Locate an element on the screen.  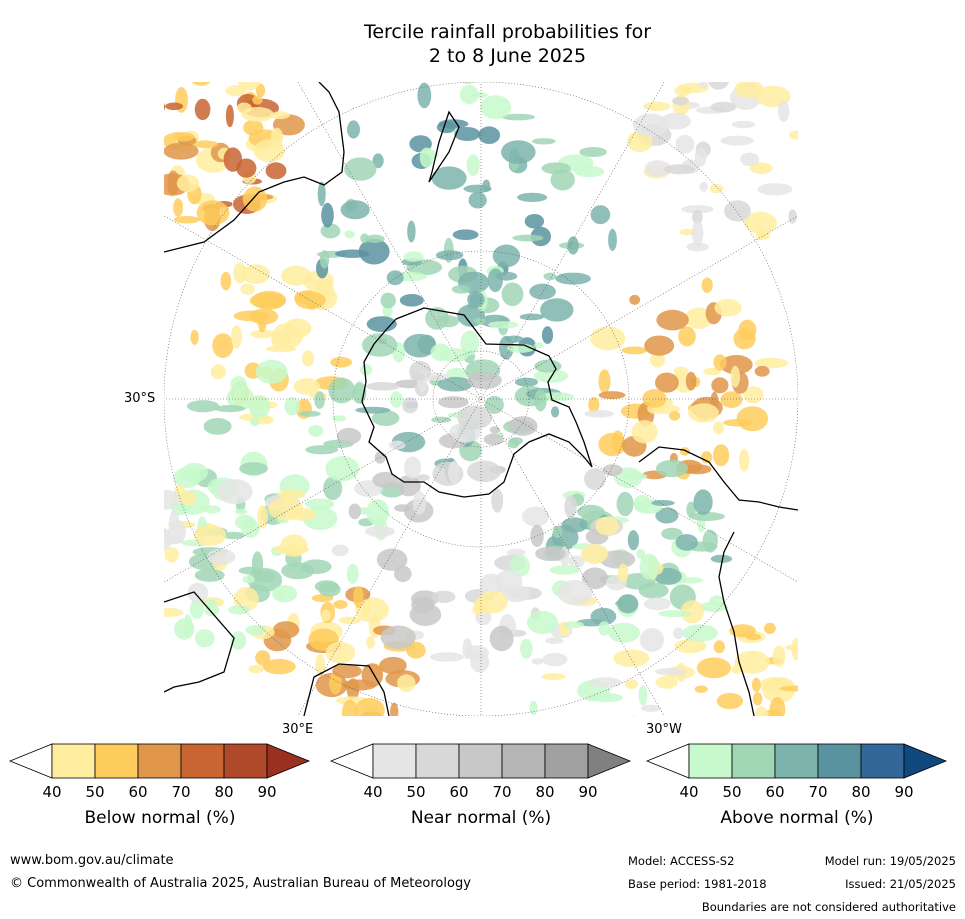
colorbar-near-swatch is located at coordinates (480, 761).